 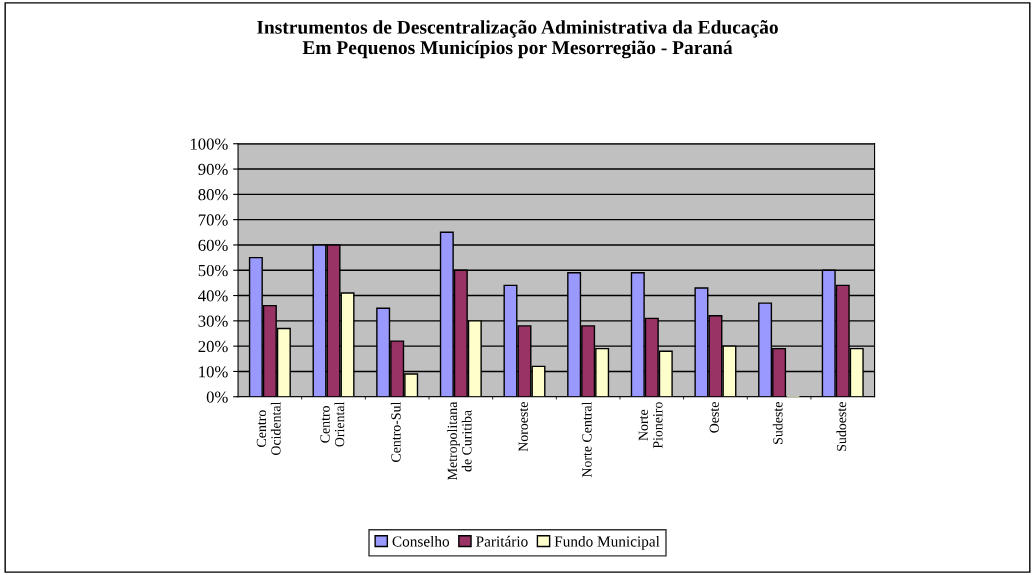 What do you see at coordinates (213, 245) in the screenshot?
I see `y-tick-label: 60%` at bounding box center [213, 245].